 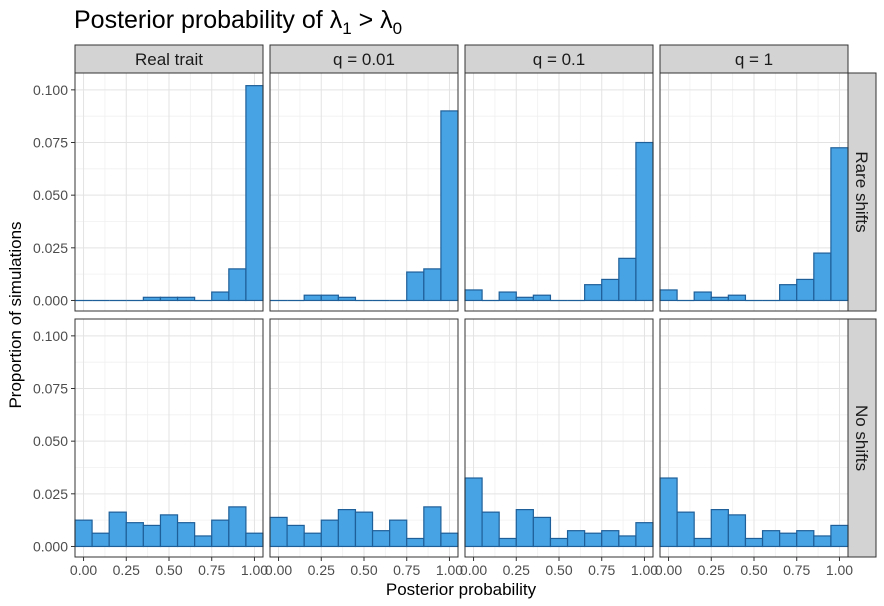 I want to click on y-axis-title: Proportion of simulations, so click(x=15, y=314).